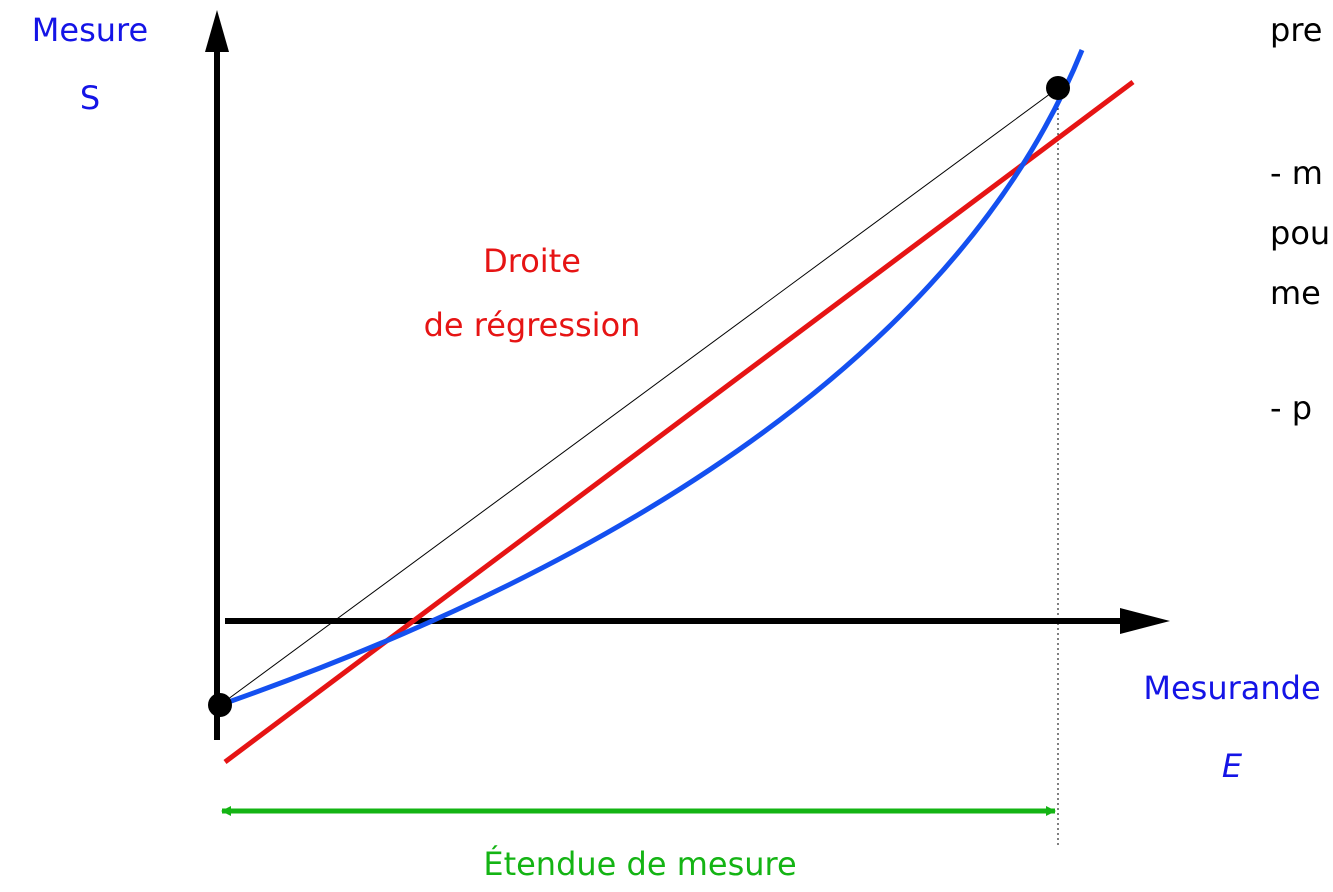 The image size is (1333, 892). Describe the element at coordinates (1296, 173) in the screenshot. I see `side-text: - m` at that location.